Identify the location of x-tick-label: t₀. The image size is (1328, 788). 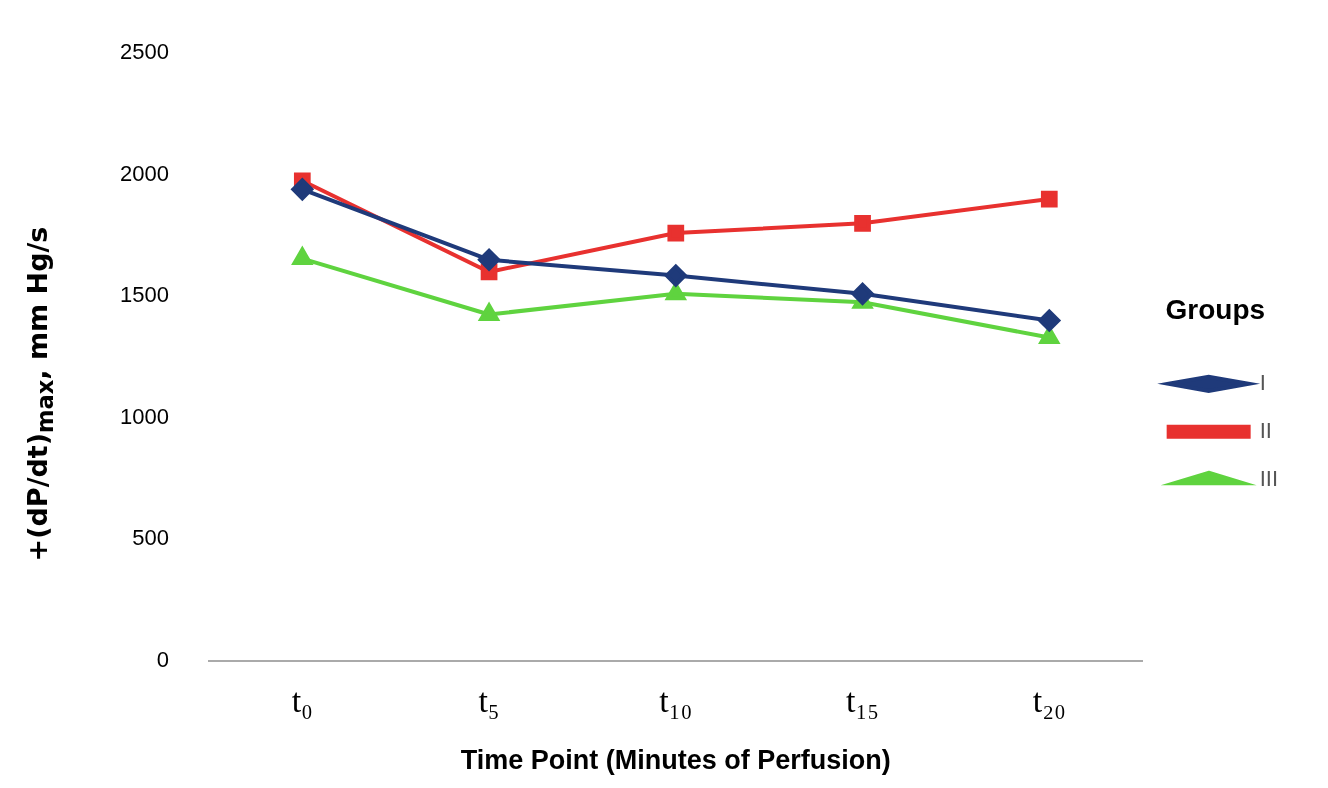
(302, 701).